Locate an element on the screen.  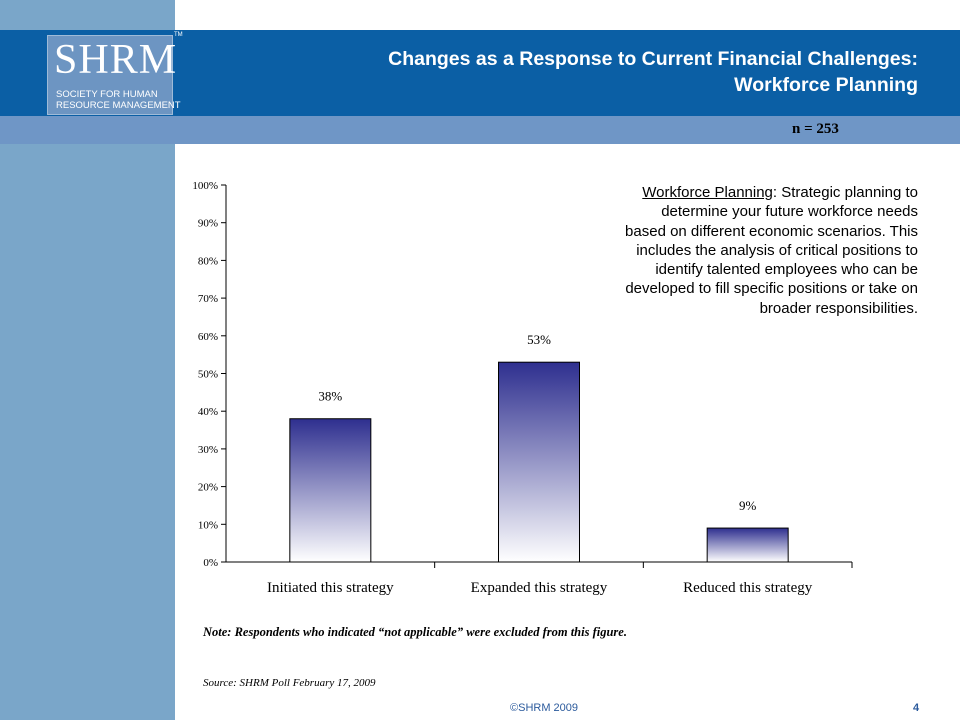
y-tick-label: 10% is located at coordinates (208, 525).